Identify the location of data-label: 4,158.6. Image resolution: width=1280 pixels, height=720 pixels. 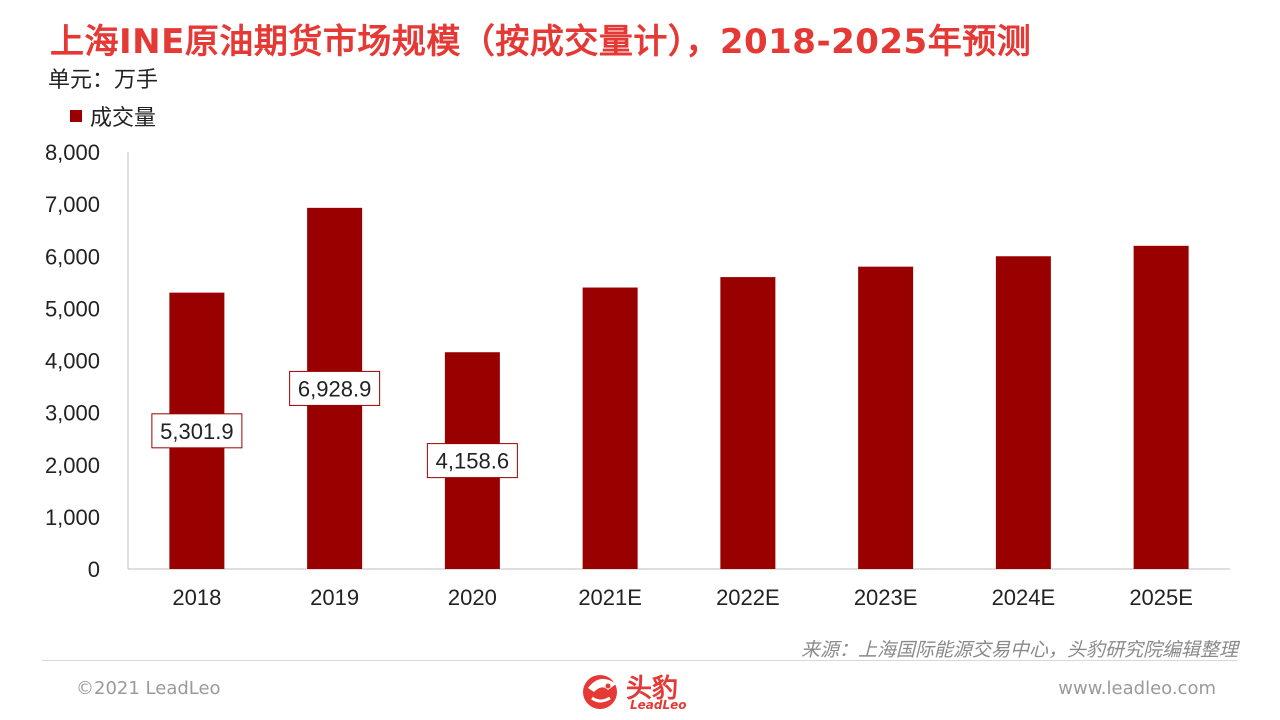
(472, 461).